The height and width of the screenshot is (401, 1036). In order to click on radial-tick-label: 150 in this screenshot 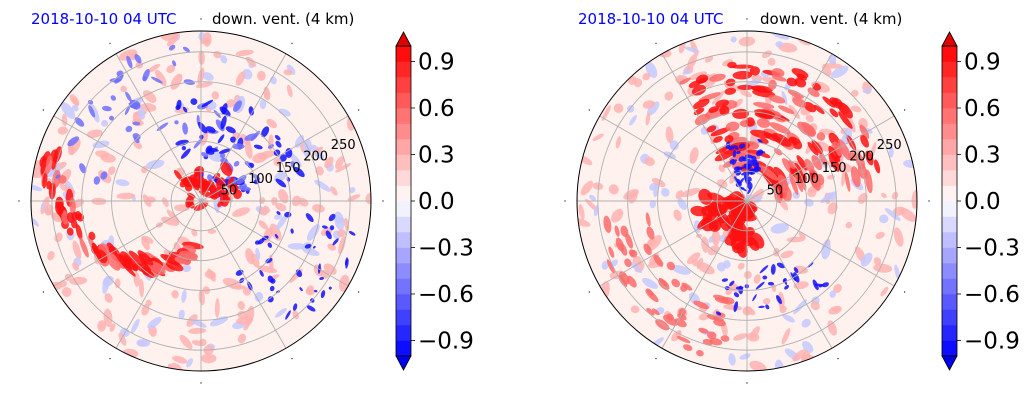, I will do `click(834, 168)`.